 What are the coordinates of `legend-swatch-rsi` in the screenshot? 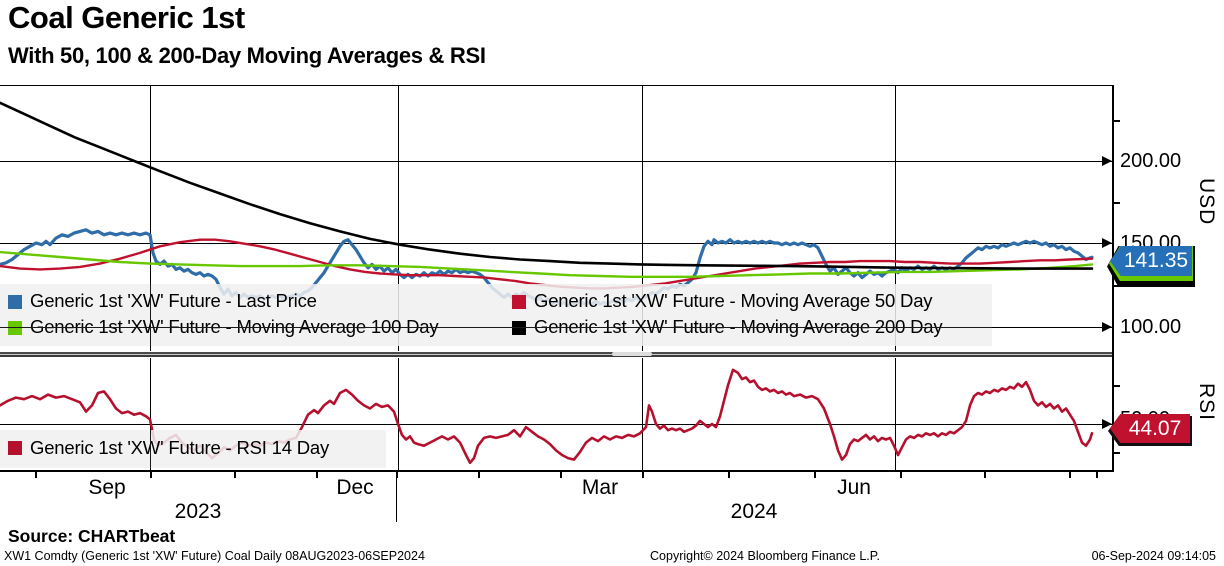 It's located at (15, 448).